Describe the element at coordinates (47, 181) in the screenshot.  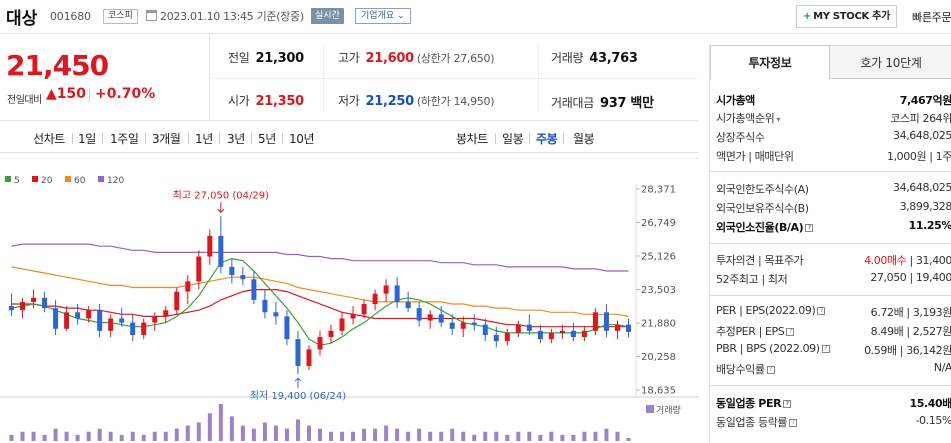
I see `legend-label-20: 20` at that location.